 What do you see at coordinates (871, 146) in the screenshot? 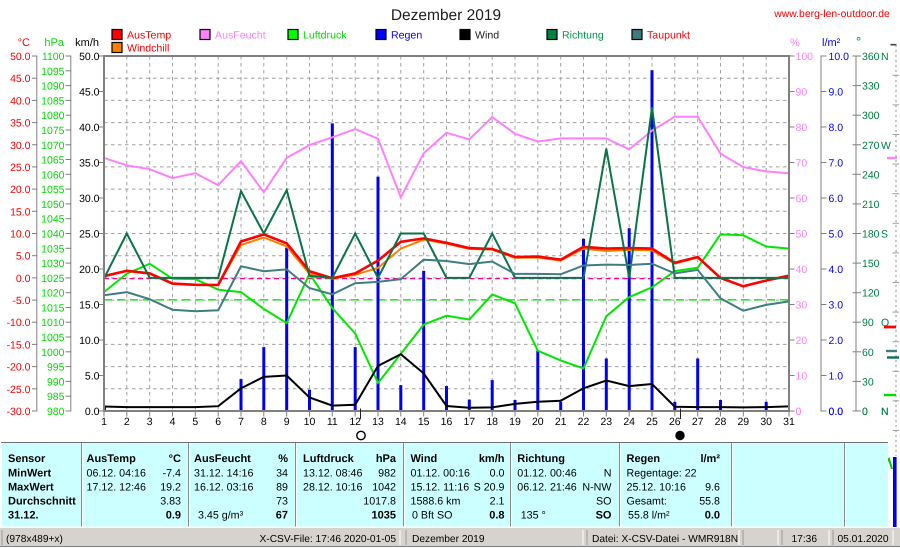
I see `svg-text: 270` at bounding box center [871, 146].